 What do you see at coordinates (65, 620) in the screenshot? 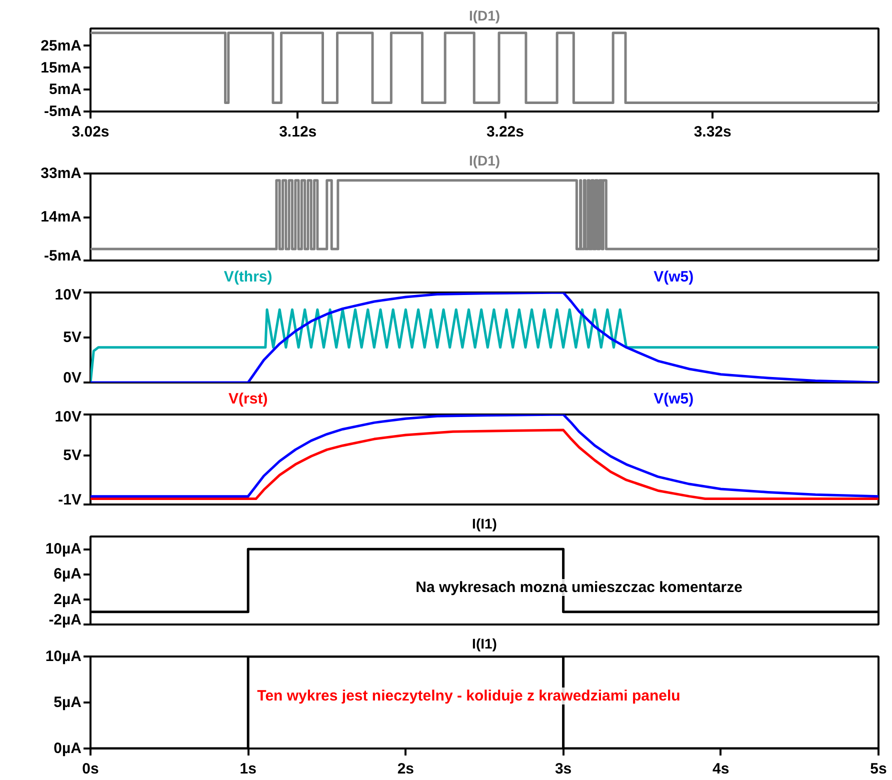
I see `y-tick-label: -2µA` at bounding box center [65, 620].